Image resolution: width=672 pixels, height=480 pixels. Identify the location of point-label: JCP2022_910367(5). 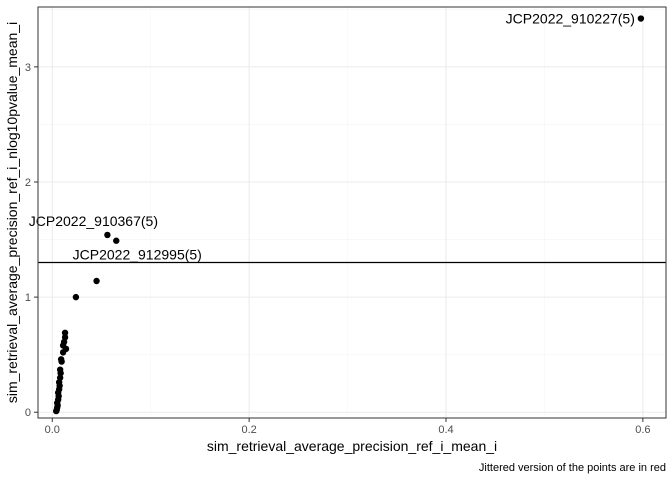
(93, 221).